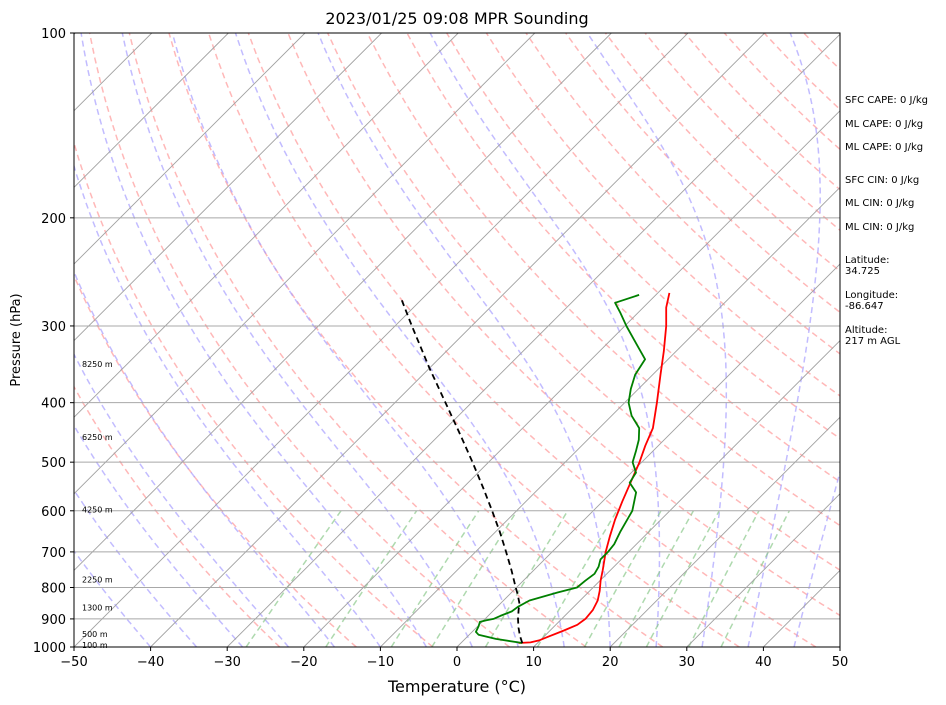 Image resolution: width=946 pixels, height=705 pixels. Describe the element at coordinates (150, 662) in the screenshot. I see `x-tick-label: −40` at that location.